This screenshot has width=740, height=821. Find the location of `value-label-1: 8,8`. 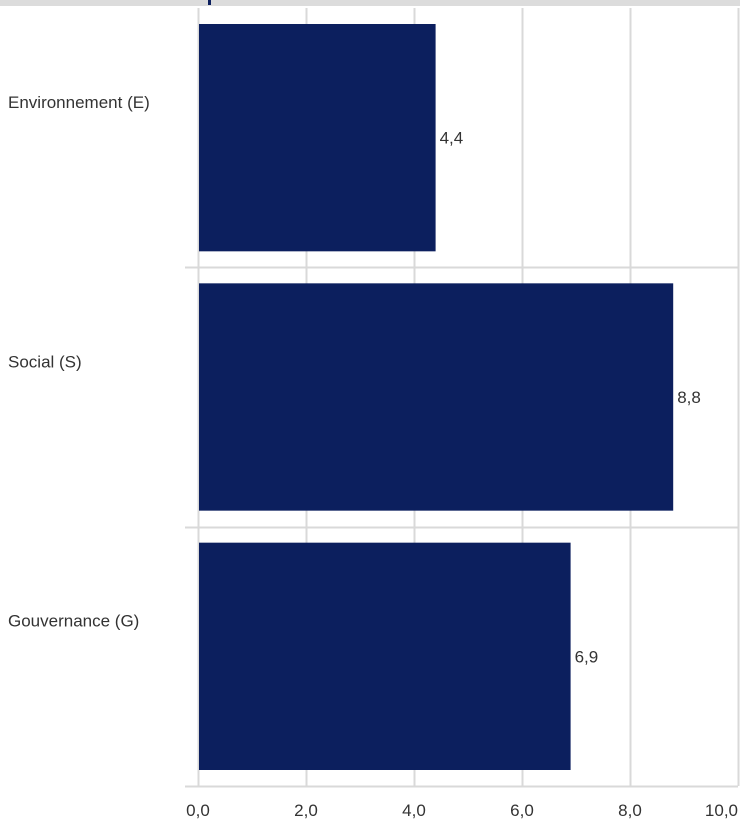

value-label-1: 8,8 is located at coordinates (689, 397).